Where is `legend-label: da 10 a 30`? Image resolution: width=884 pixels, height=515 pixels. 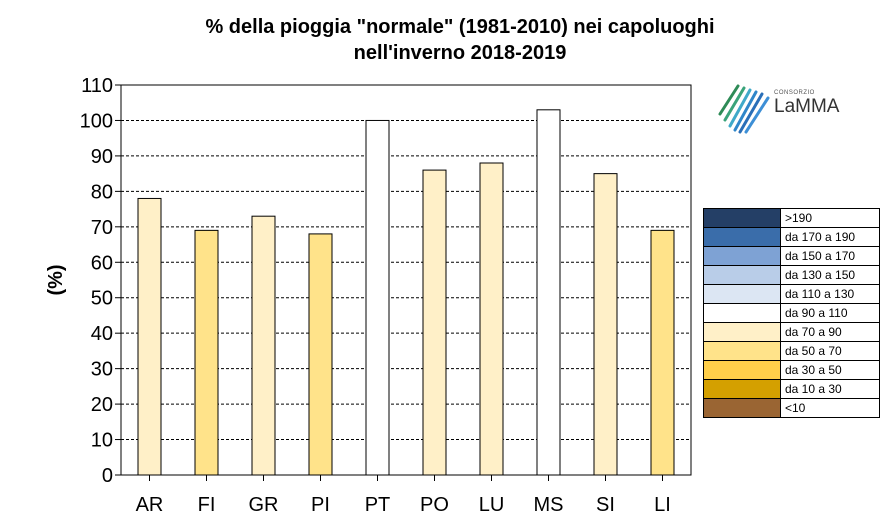
legend-label: da 10 a 30 is located at coordinates (813, 389).